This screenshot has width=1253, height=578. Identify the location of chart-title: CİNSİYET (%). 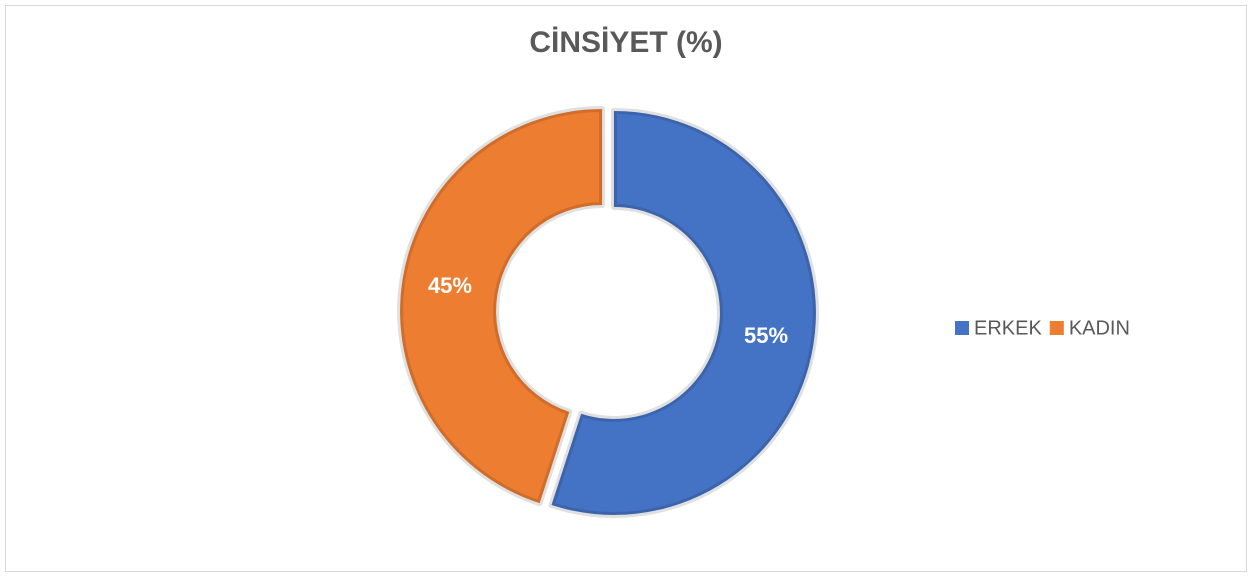
(625, 42).